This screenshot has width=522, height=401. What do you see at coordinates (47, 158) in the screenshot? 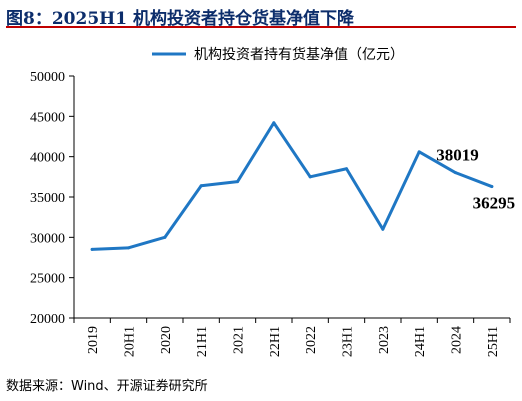
I see `y-tick-label: 40000` at bounding box center [47, 158].